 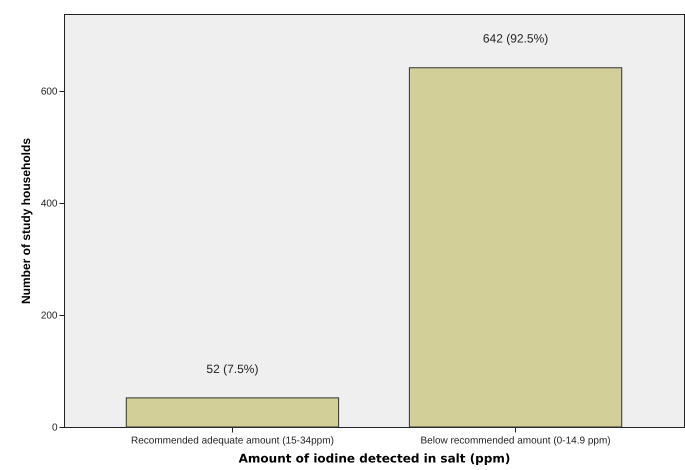 What do you see at coordinates (49, 92) in the screenshot?
I see `y-tick-label: 600` at bounding box center [49, 92].